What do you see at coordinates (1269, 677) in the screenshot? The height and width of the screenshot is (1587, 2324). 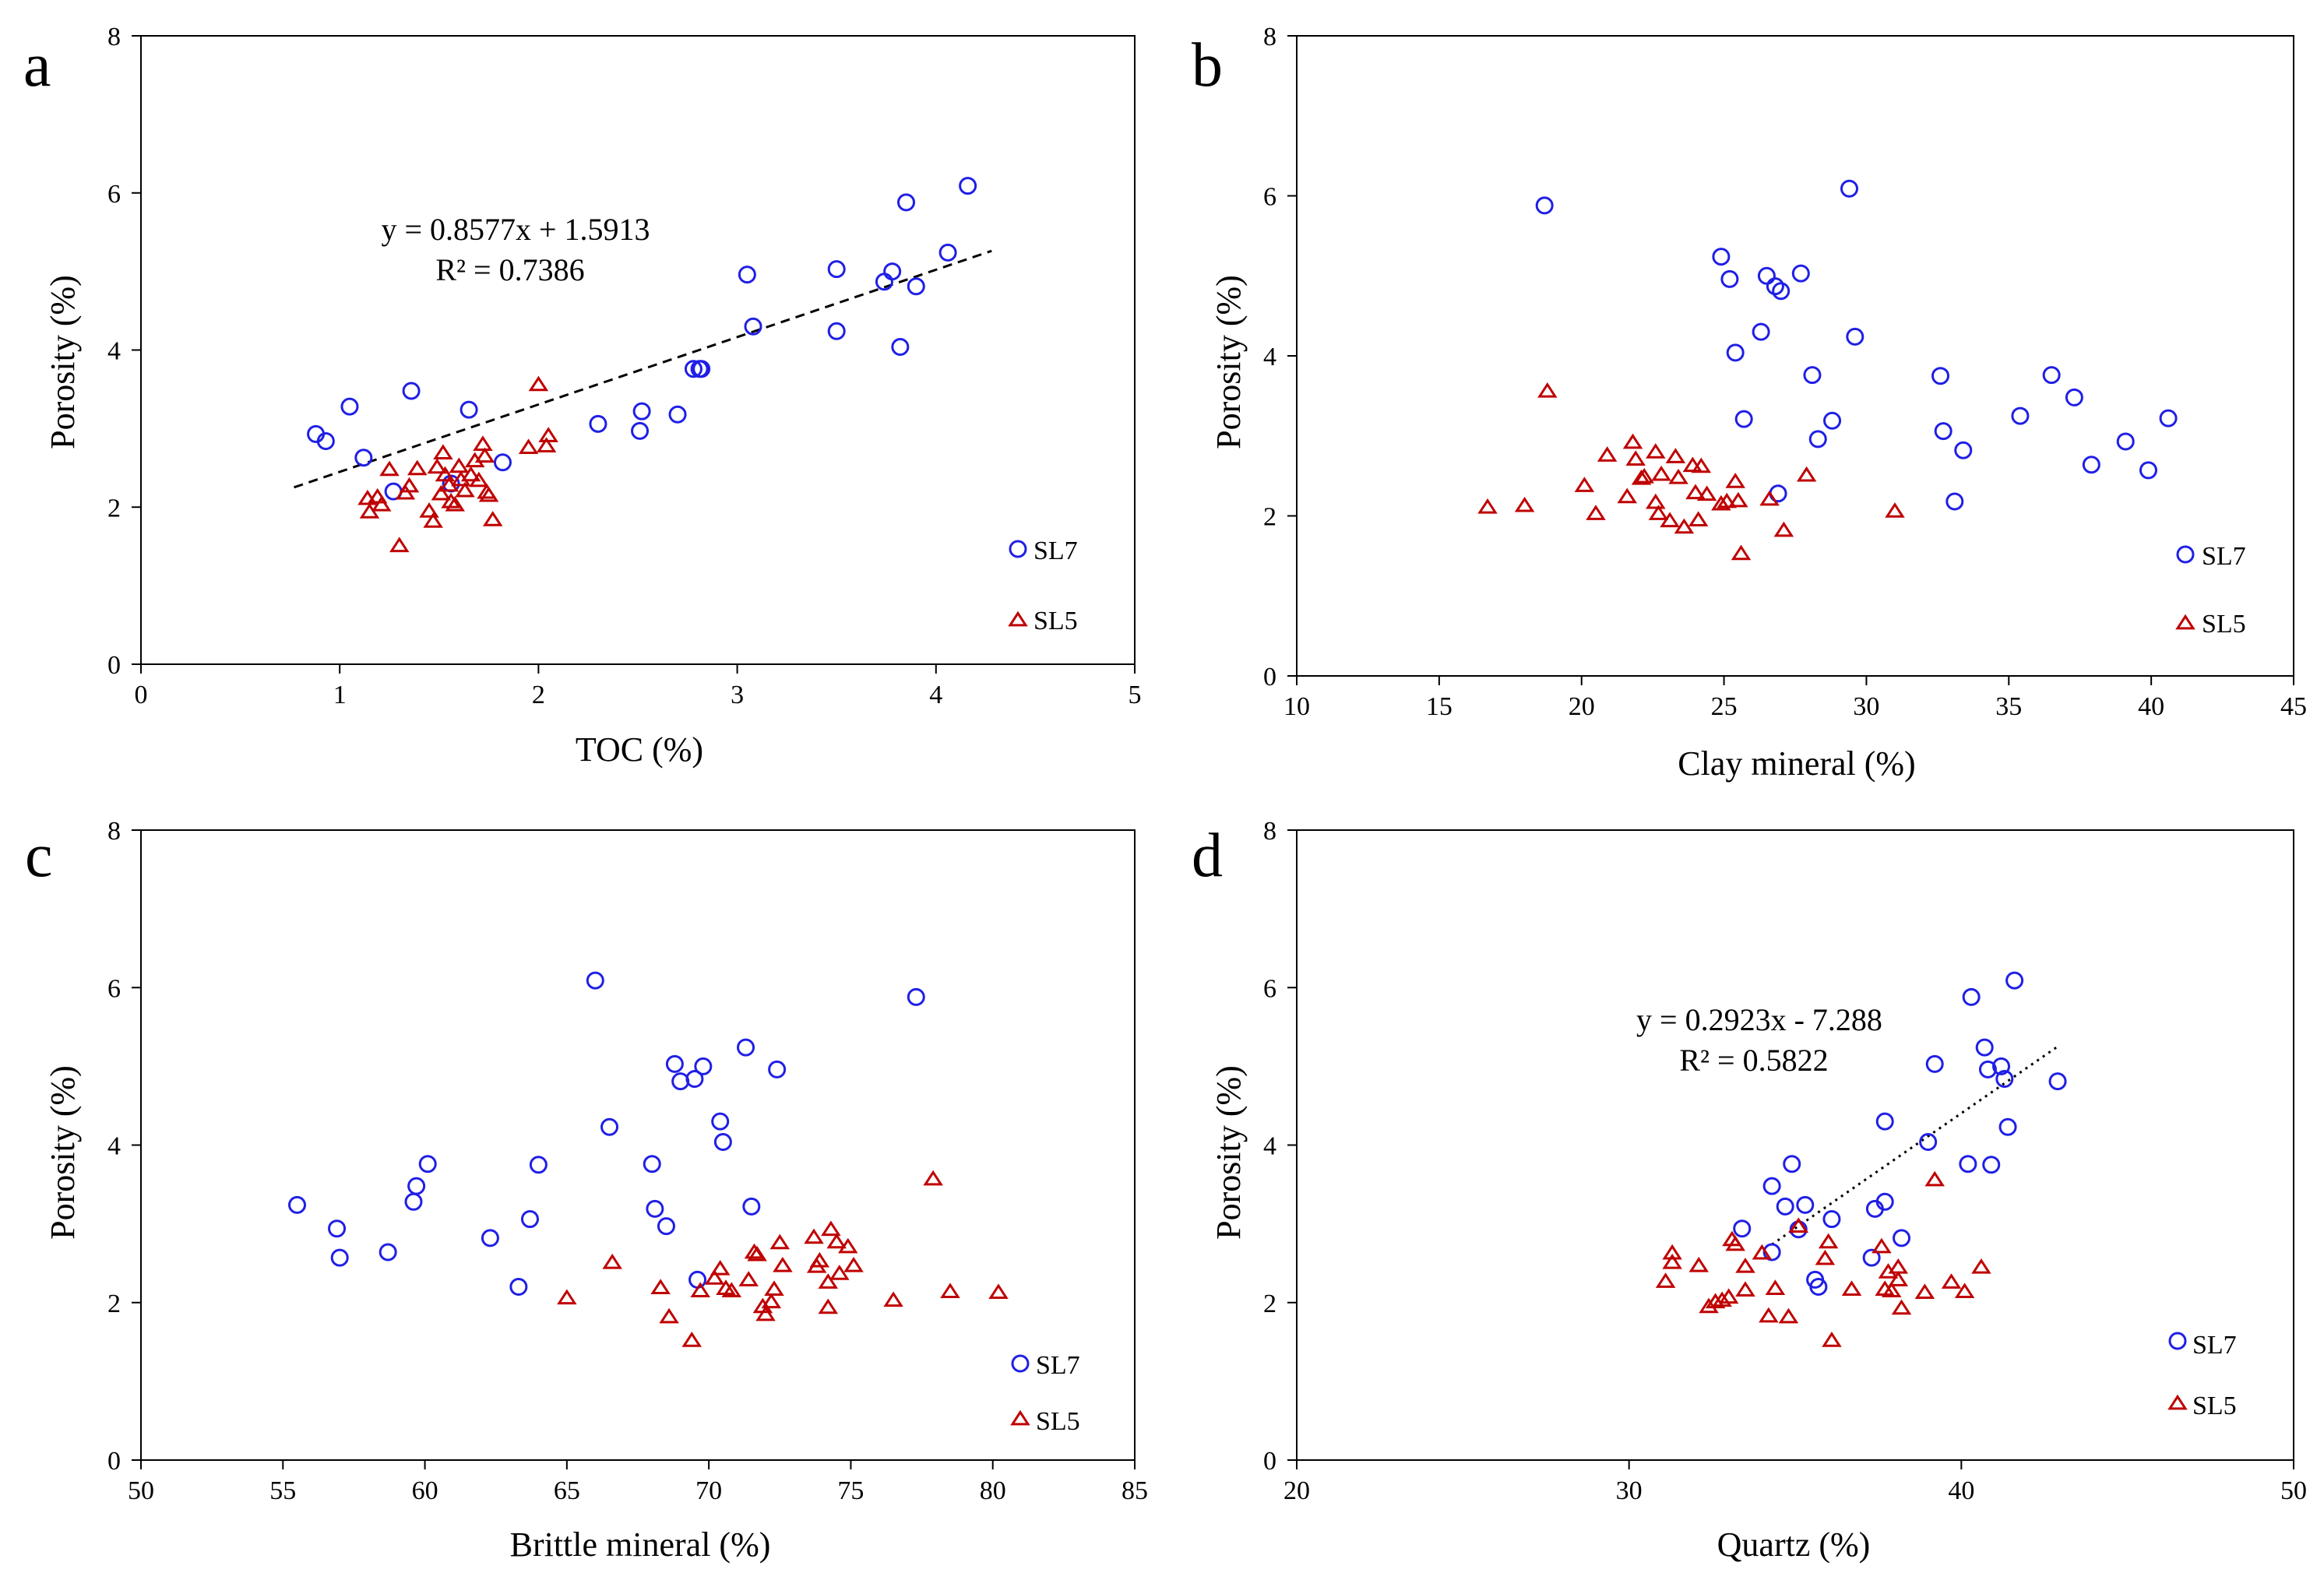 I see `y-tick-label-b: 0` at bounding box center [1269, 677].